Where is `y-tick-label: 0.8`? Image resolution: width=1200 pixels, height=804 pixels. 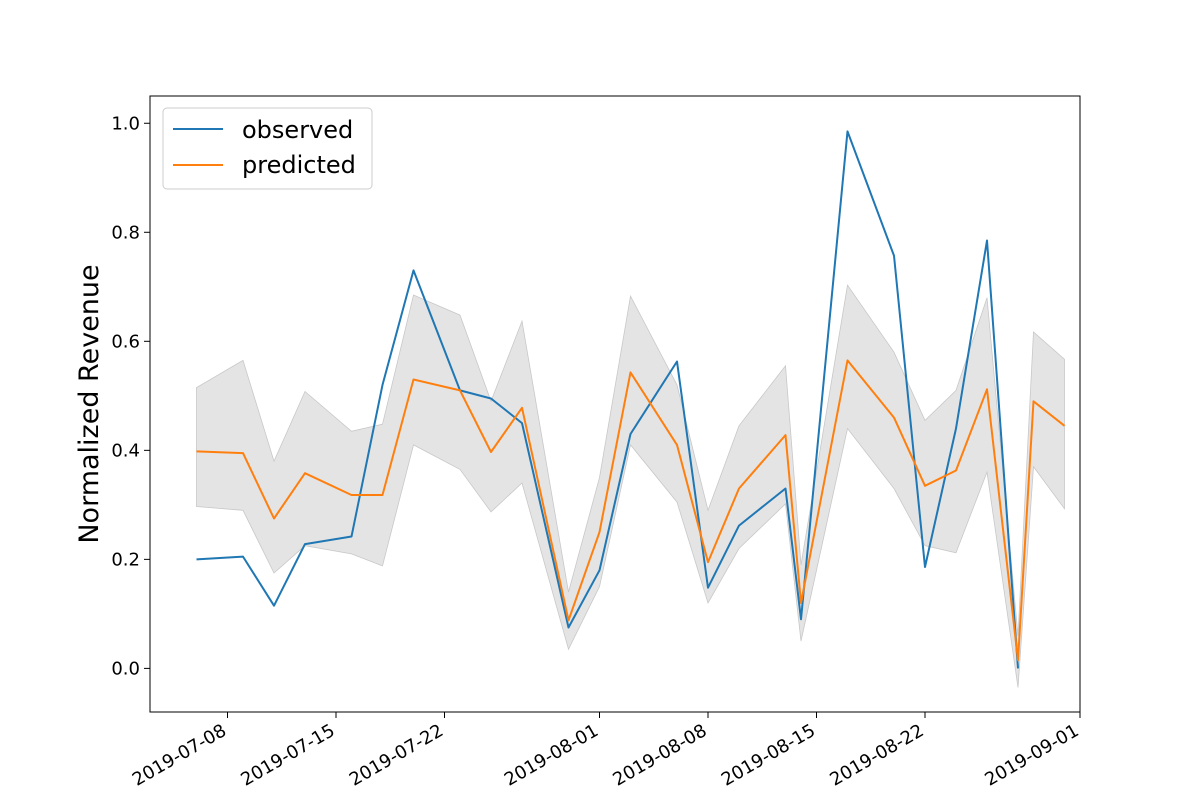 y-tick-label: 0.8 is located at coordinates (125, 232).